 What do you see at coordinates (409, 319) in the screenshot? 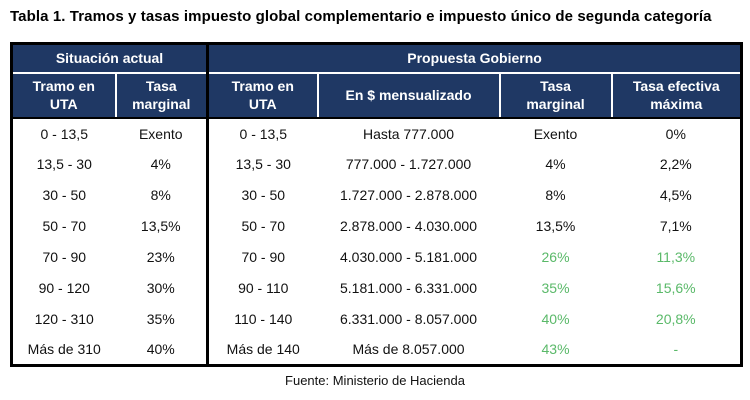
I see `cell-monto-mensualizado: 6.331.000 - 8.057.000` at bounding box center [409, 319].